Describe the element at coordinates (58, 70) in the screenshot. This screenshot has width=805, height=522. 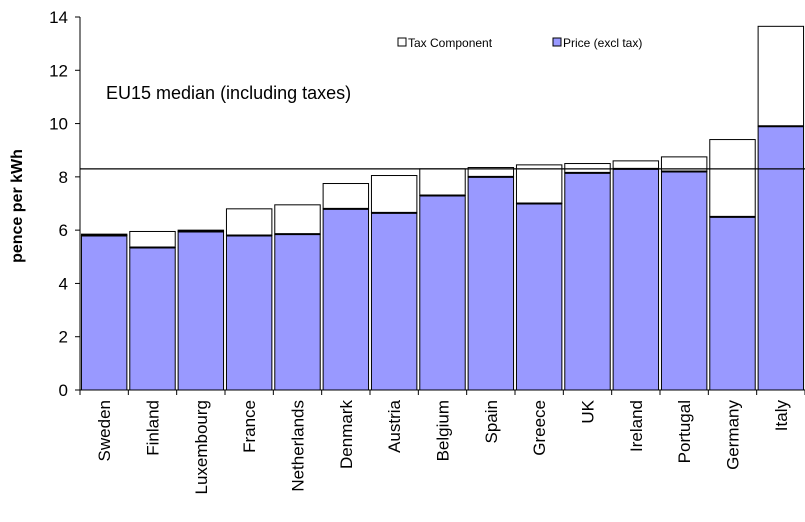
I see `y-tick-label: 12` at that location.